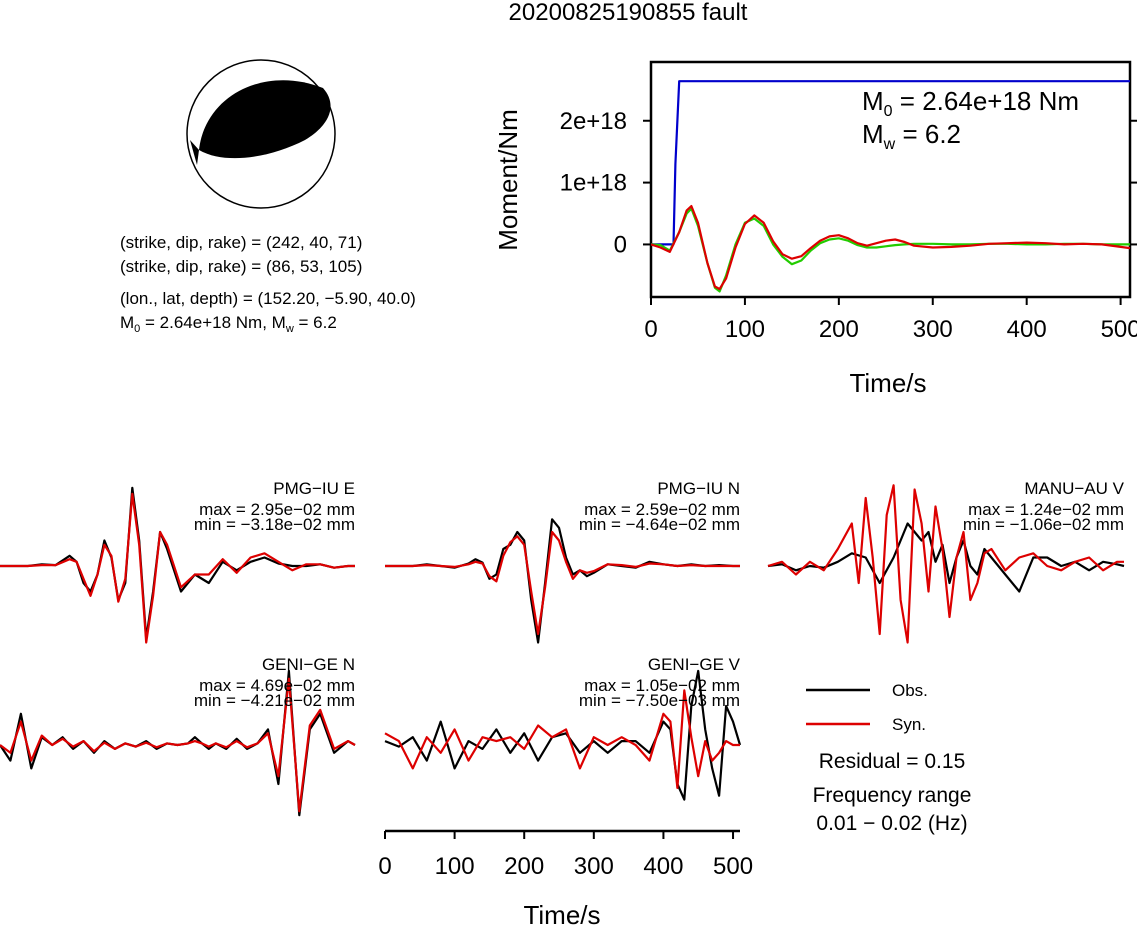 The width and height of the screenshot is (1137, 927). Describe the element at coordinates (620, 244) in the screenshot. I see `moment-y-tick-label: 0` at that location.